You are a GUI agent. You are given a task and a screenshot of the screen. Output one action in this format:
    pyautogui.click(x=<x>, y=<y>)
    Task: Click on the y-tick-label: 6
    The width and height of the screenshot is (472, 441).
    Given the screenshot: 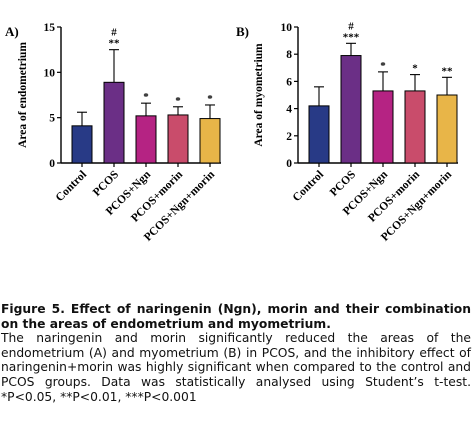 What is the action you would take?
    pyautogui.click(x=289, y=82)
    